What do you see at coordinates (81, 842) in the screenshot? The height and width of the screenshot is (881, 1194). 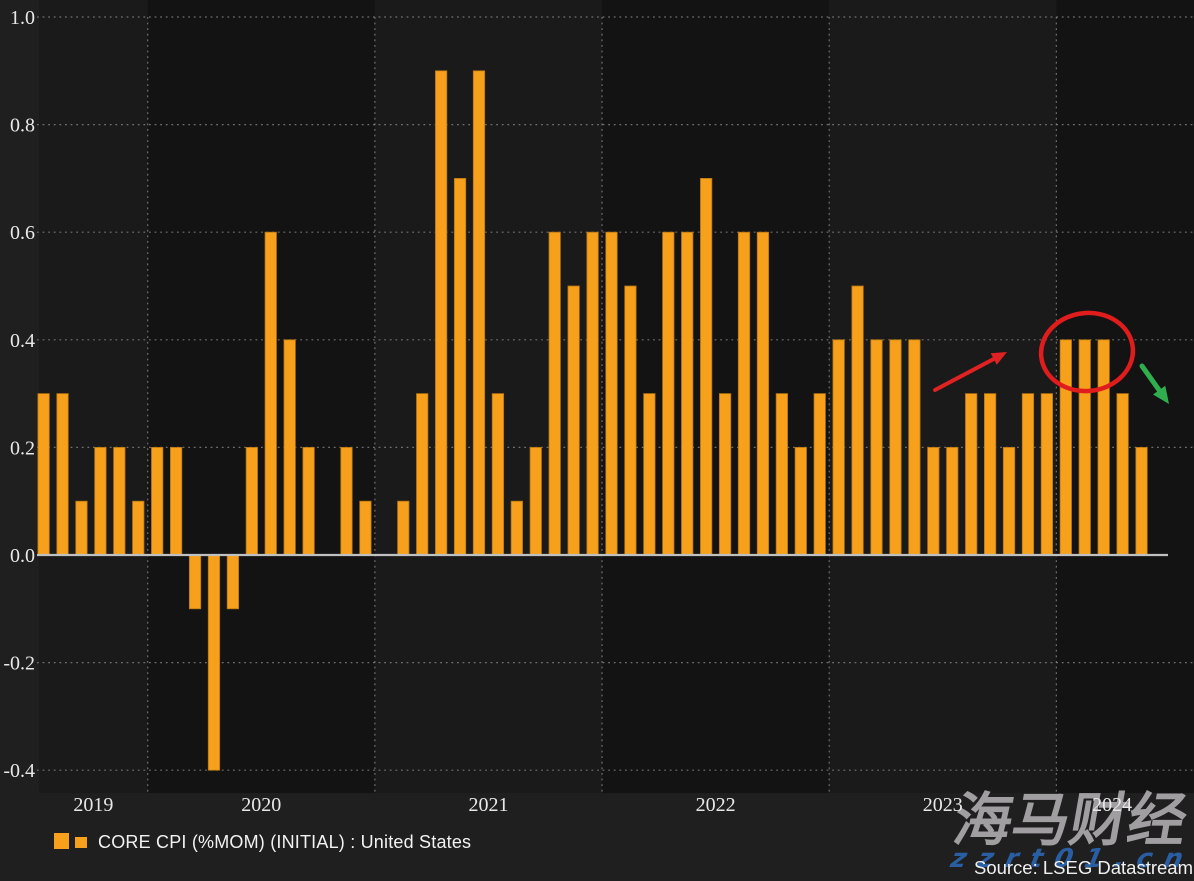 I see `legend-swatch-small-icon` at bounding box center [81, 842].